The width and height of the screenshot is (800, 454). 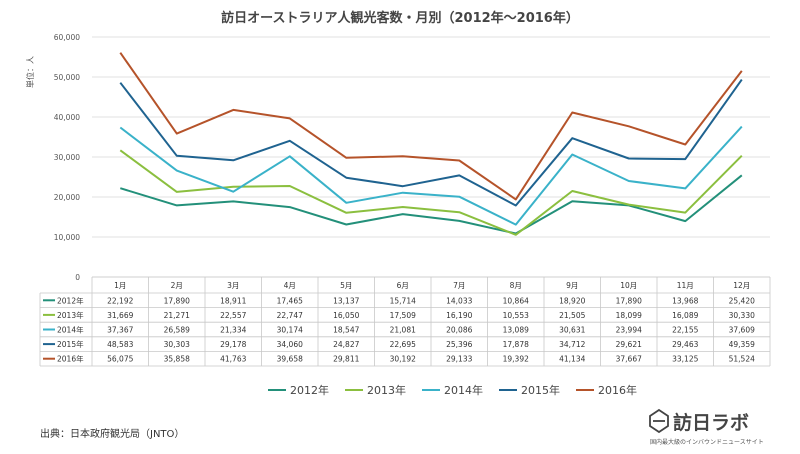 What do you see at coordinates (659, 421) in the screenshot?
I see `logo-icon` at bounding box center [659, 421].